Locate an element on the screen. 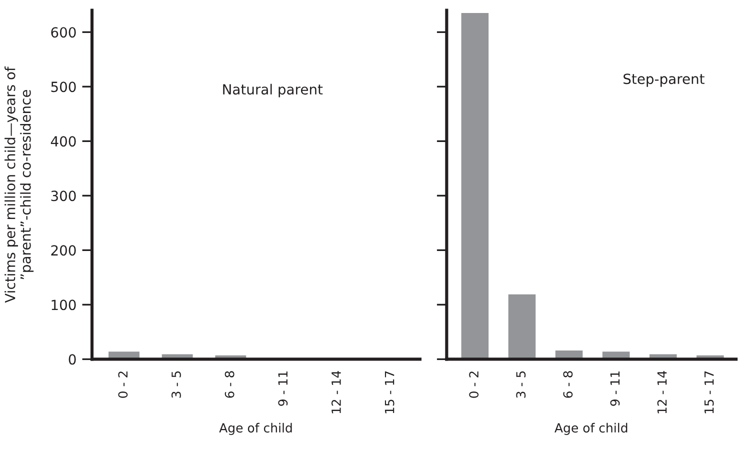  y-tick-label: 0 is located at coordinates (72, 359).